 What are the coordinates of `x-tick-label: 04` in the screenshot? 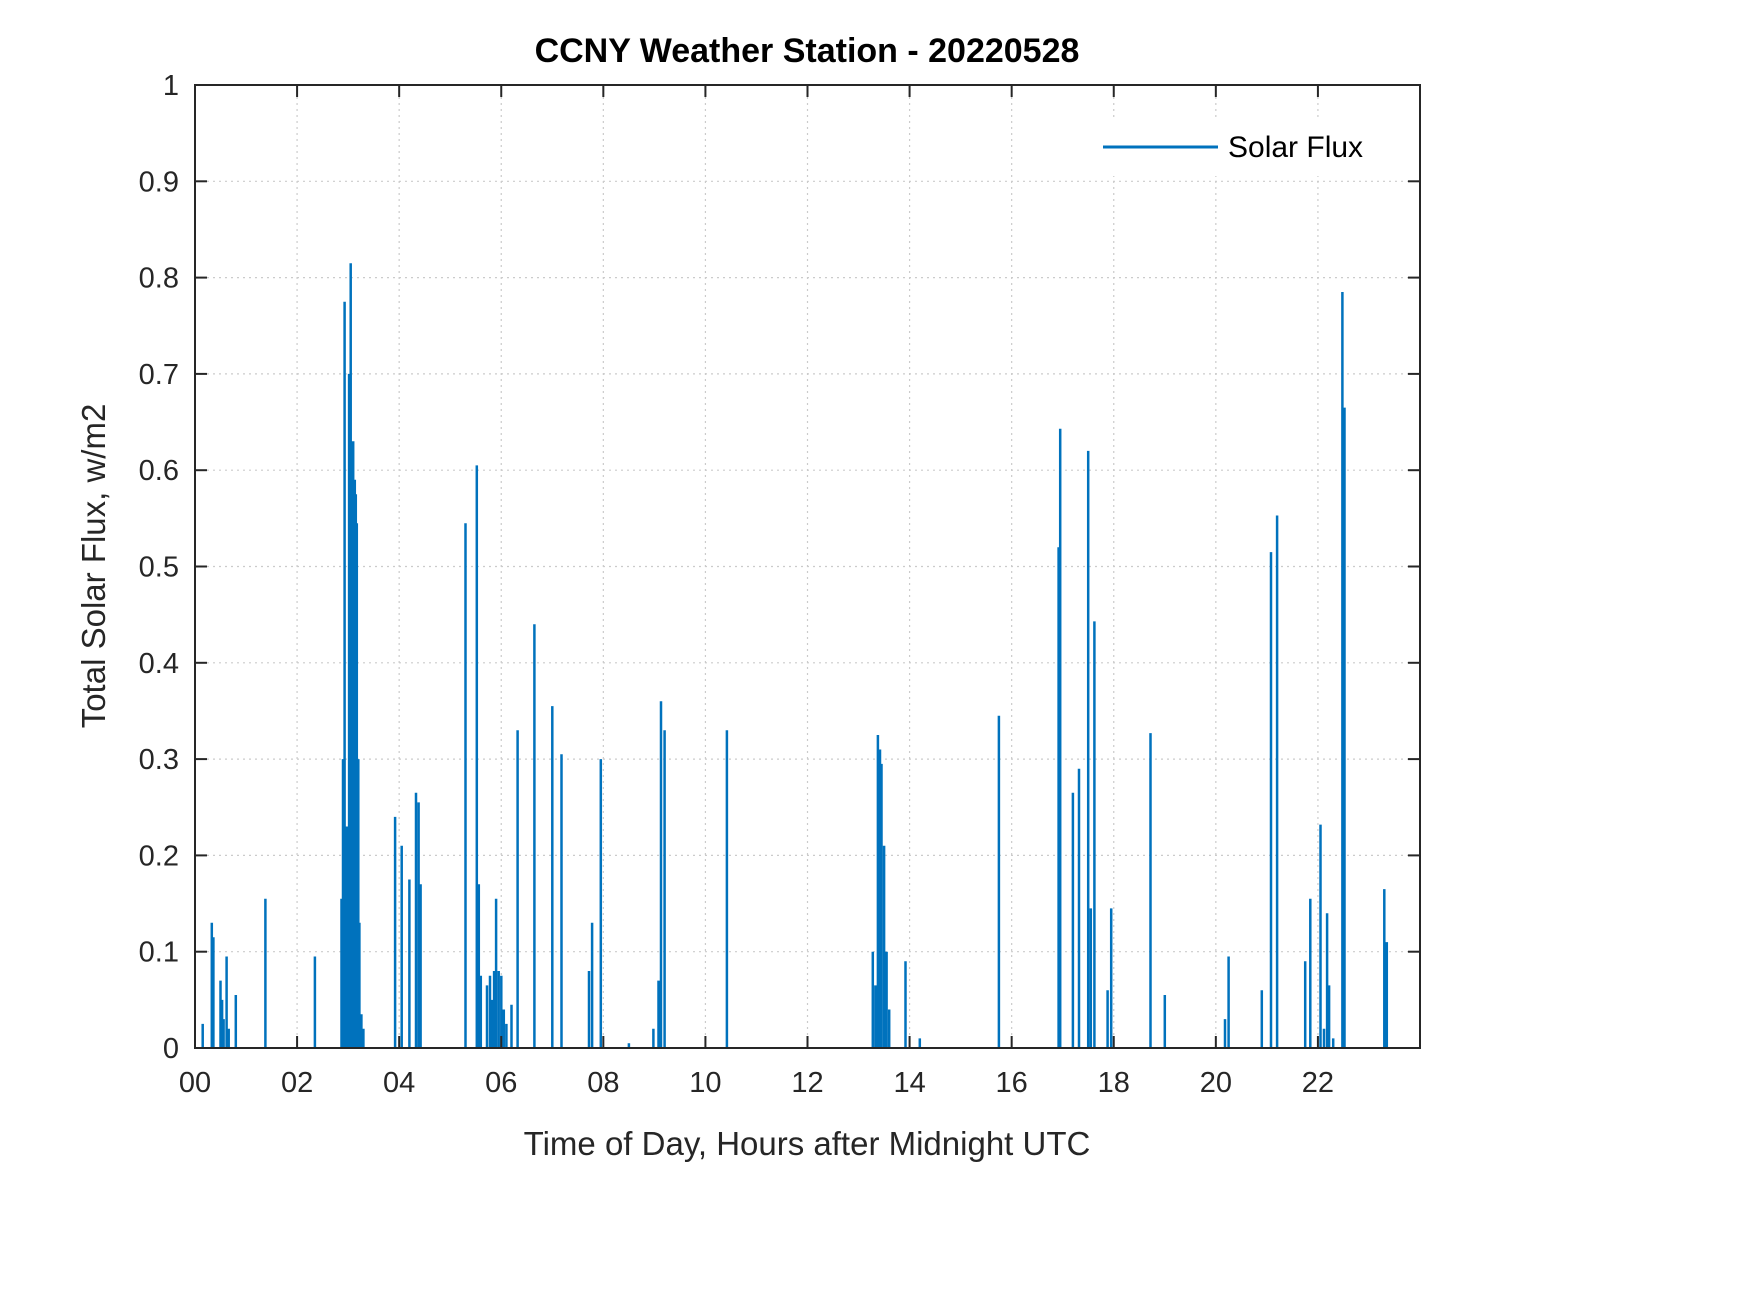 It's located at (399, 1083).